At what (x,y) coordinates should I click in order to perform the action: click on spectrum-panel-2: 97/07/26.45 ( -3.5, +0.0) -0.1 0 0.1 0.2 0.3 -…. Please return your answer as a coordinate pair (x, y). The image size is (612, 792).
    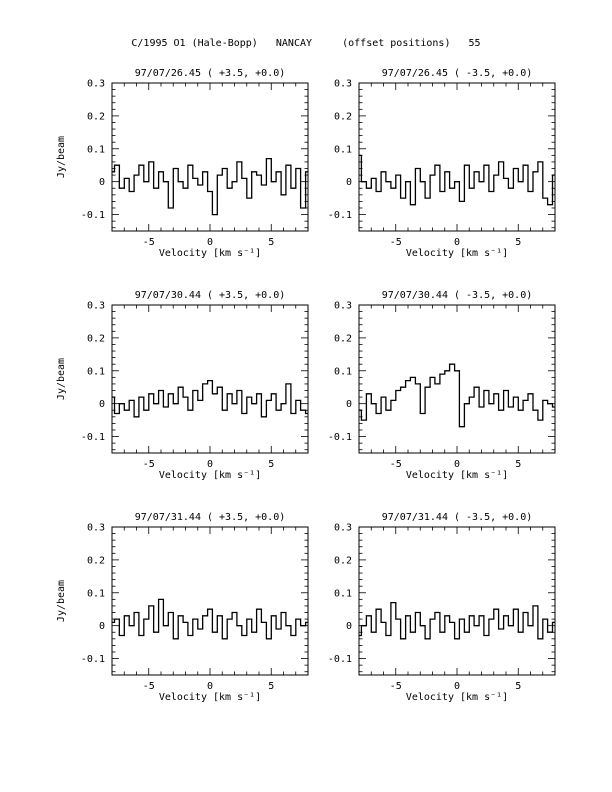
    Looking at the image, I should click on (442, 163).